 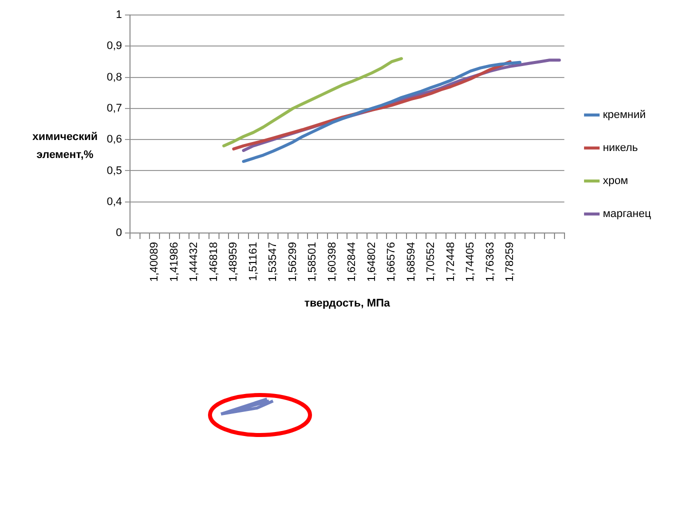 I want to click on y-tick-label: 0,9, so click(x=114, y=46).